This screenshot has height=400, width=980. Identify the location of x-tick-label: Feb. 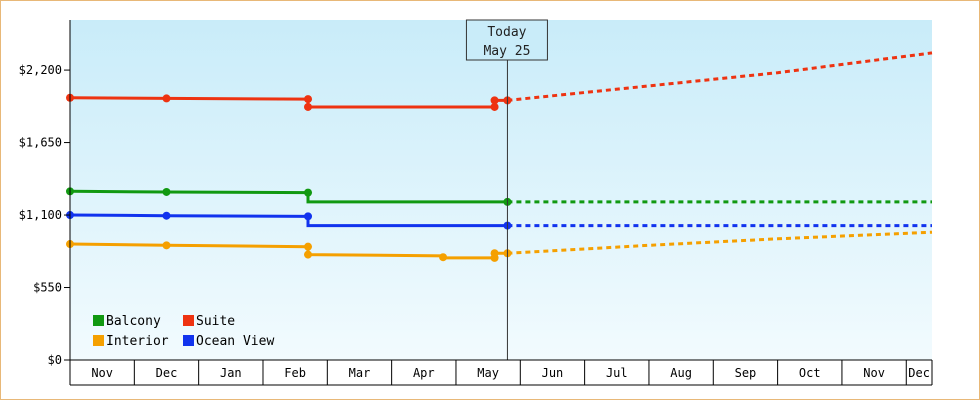
(295, 373).